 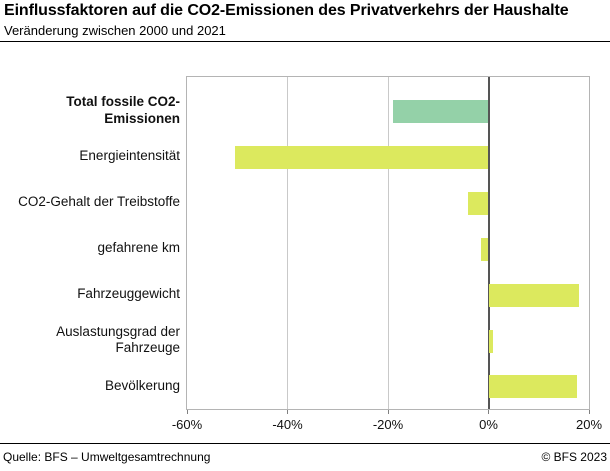 I want to click on x-tick-label: -40%, so click(x=287, y=424).